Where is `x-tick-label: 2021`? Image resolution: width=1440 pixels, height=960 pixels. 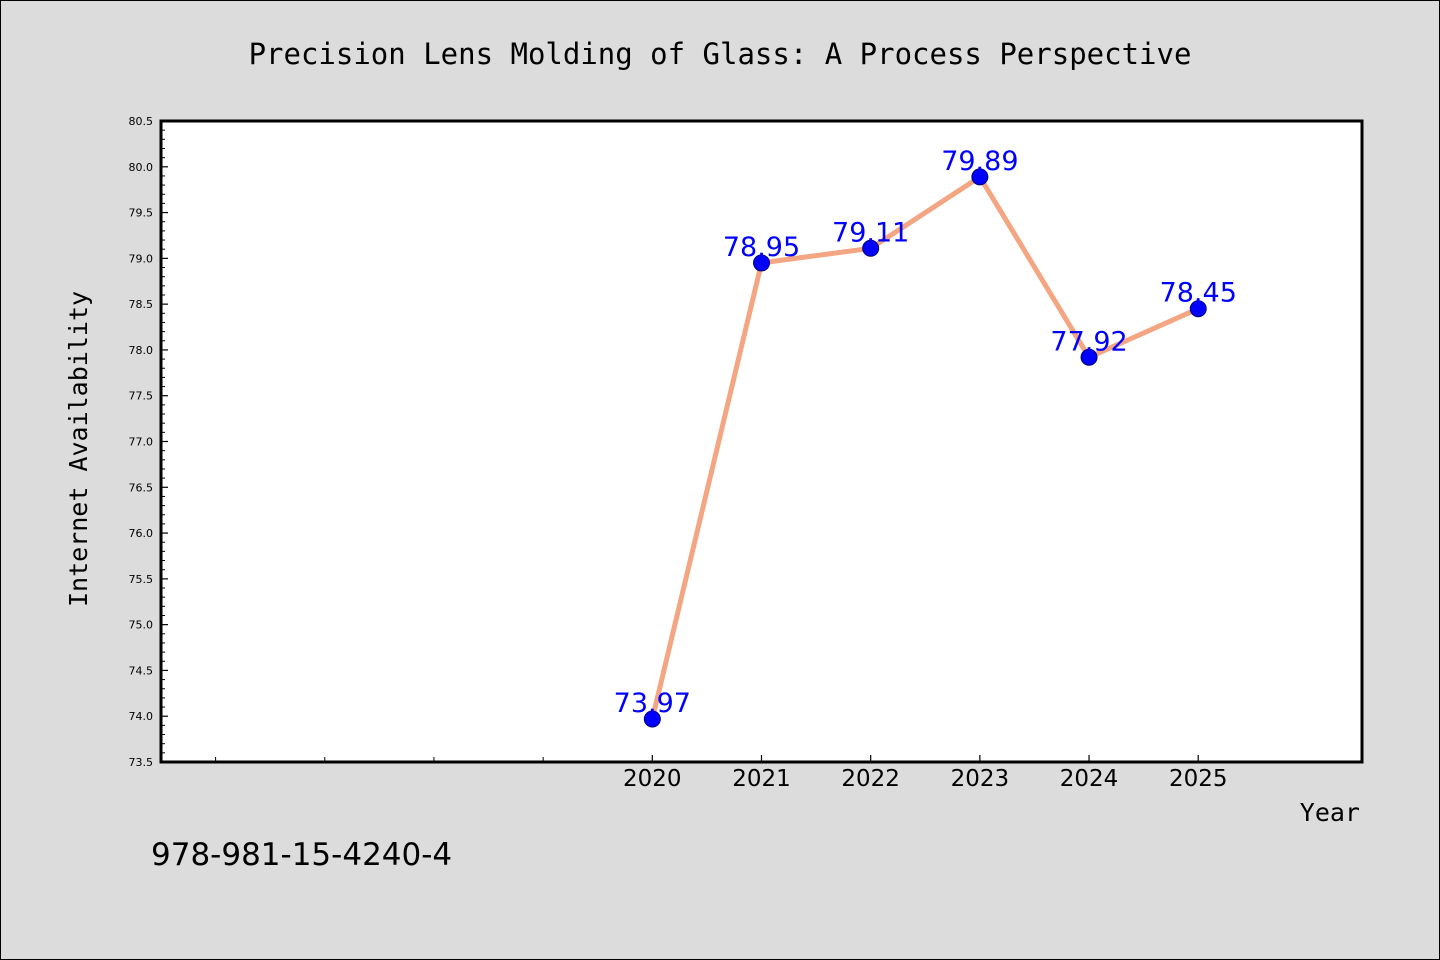 x-tick-label: 2021 is located at coordinates (761, 779).